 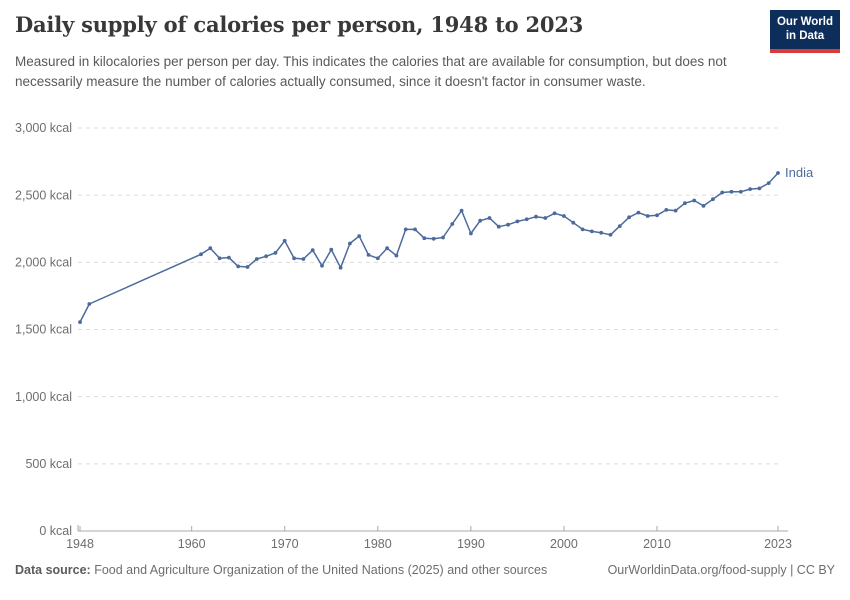 I want to click on series-label-india: India, so click(x=799, y=172).